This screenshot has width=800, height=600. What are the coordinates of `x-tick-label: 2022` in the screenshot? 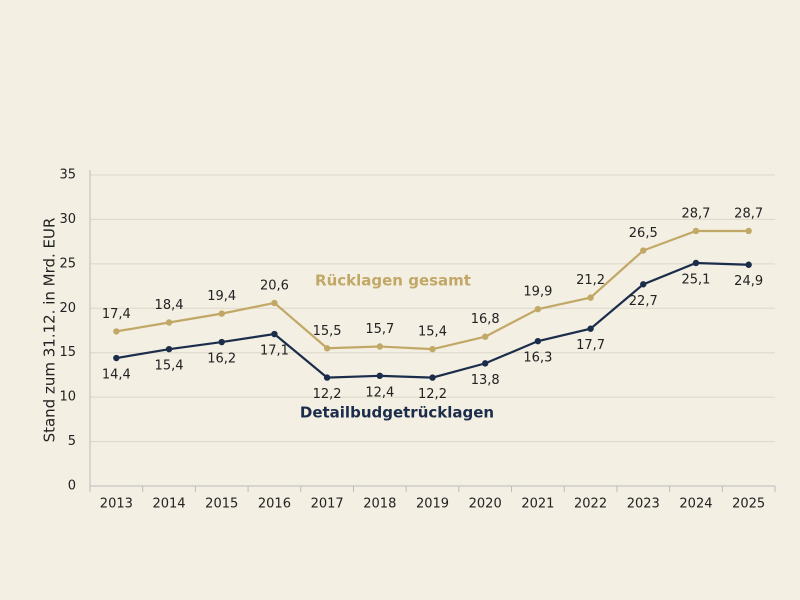 It's located at (590, 504).